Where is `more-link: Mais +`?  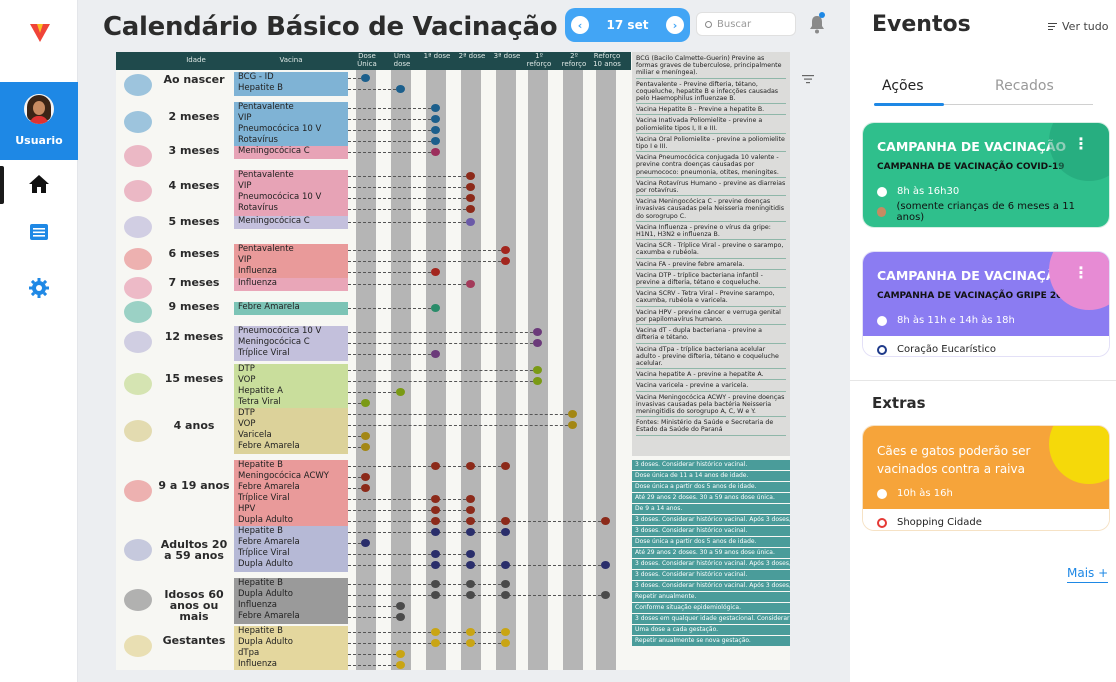
more-link: Mais + is located at coordinates (1088, 574).